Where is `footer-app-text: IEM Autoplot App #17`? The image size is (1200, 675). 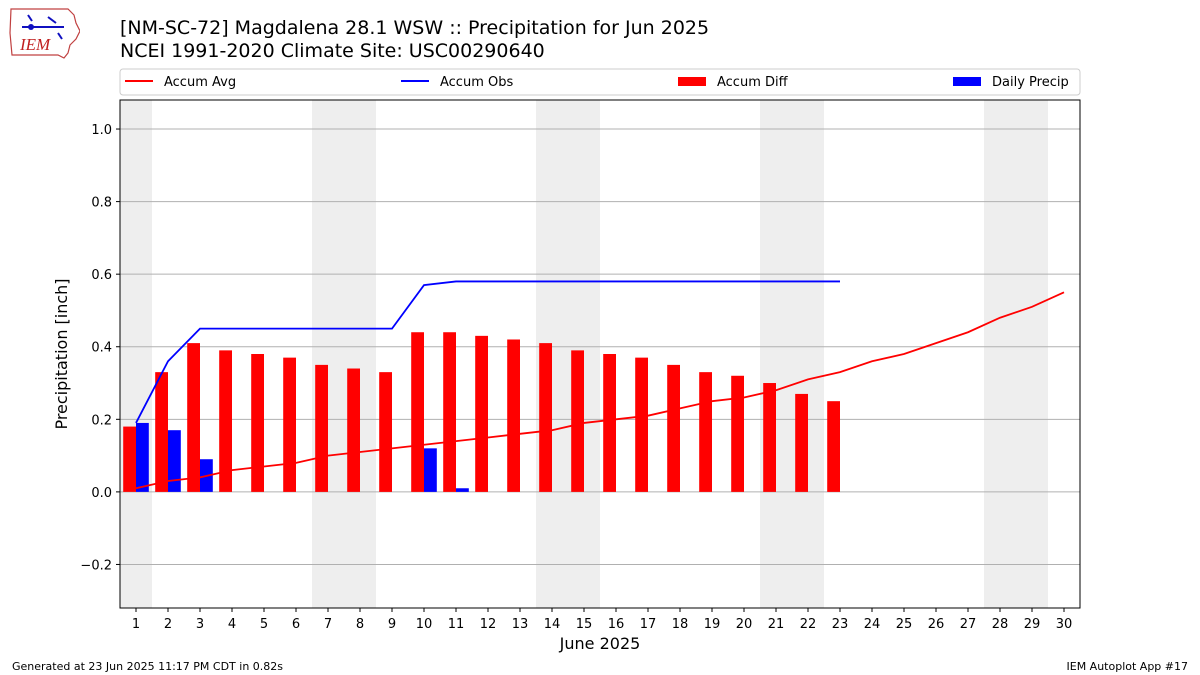
footer-app-text: IEM Autoplot App #17 is located at coordinates (1127, 666).